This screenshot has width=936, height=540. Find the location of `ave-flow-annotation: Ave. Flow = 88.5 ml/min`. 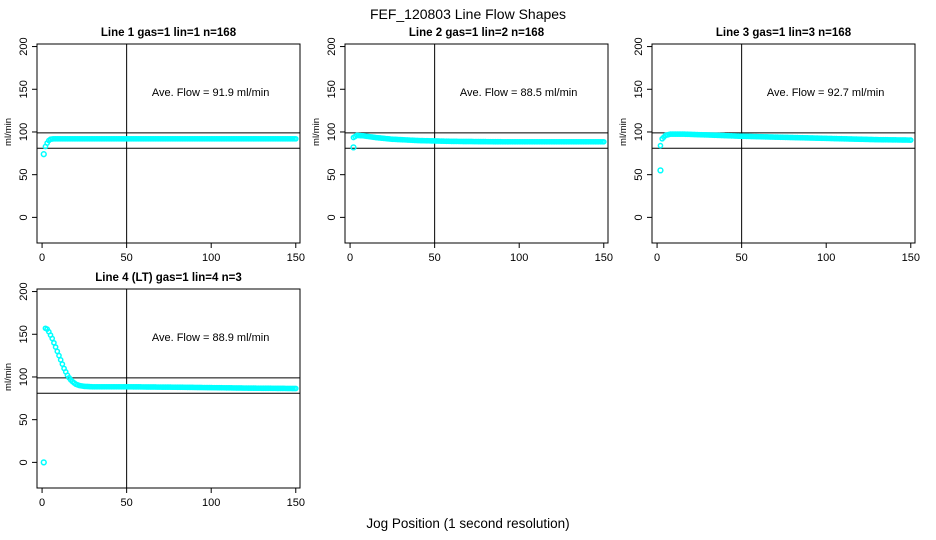

ave-flow-annotation: Ave. Flow = 88.5 ml/min is located at coordinates (518, 93).